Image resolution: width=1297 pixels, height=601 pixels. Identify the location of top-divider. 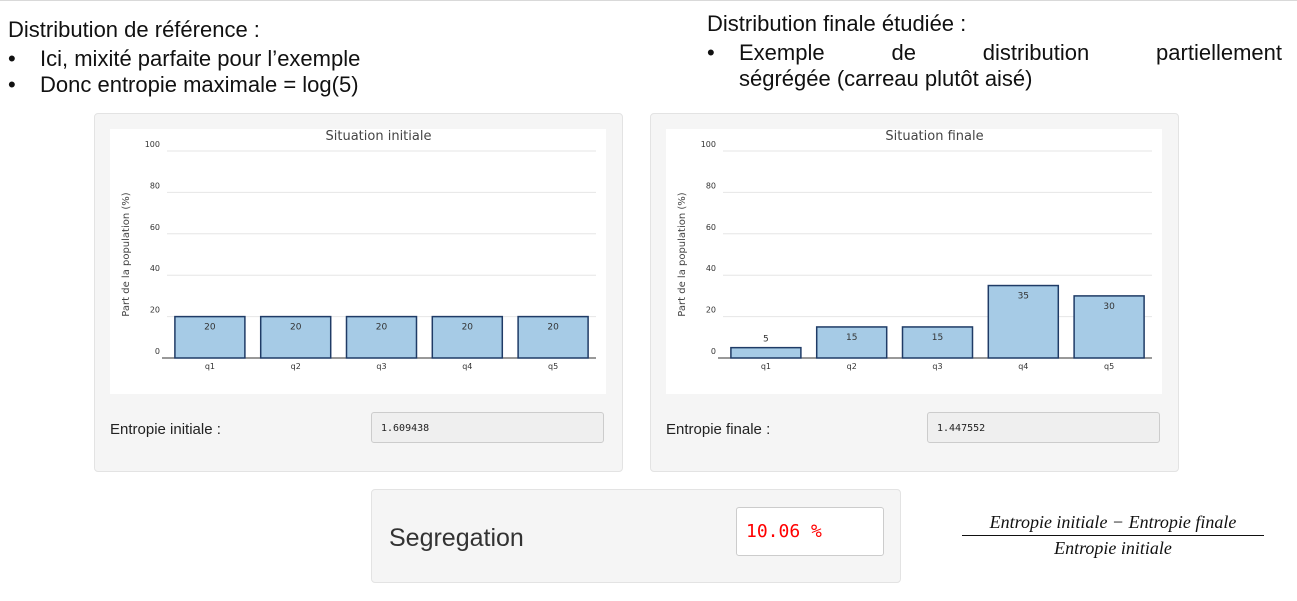
(648, 0).